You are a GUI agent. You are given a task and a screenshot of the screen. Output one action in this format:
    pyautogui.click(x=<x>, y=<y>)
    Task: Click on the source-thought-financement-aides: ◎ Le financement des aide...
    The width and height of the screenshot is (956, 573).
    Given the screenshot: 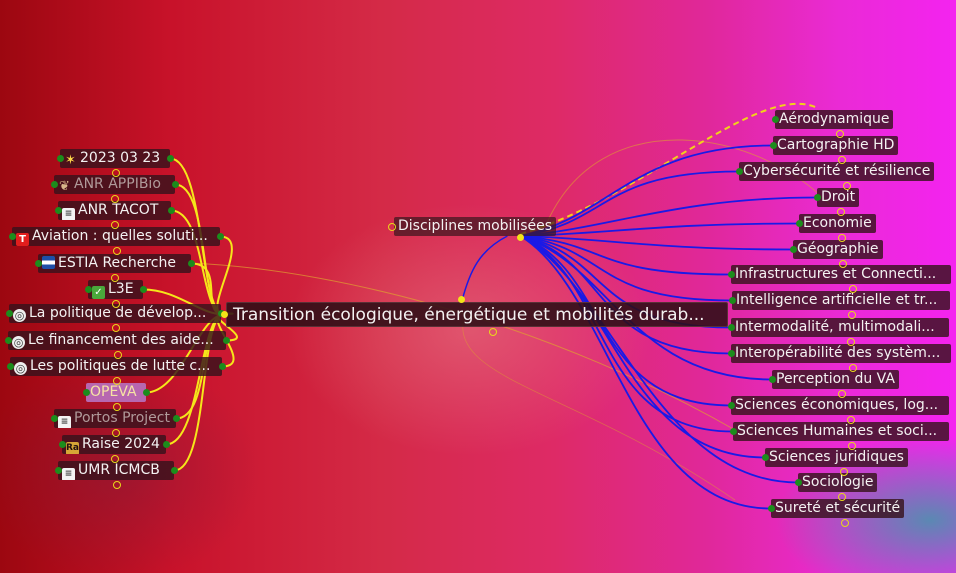 What is the action you would take?
    pyautogui.click(x=117, y=340)
    